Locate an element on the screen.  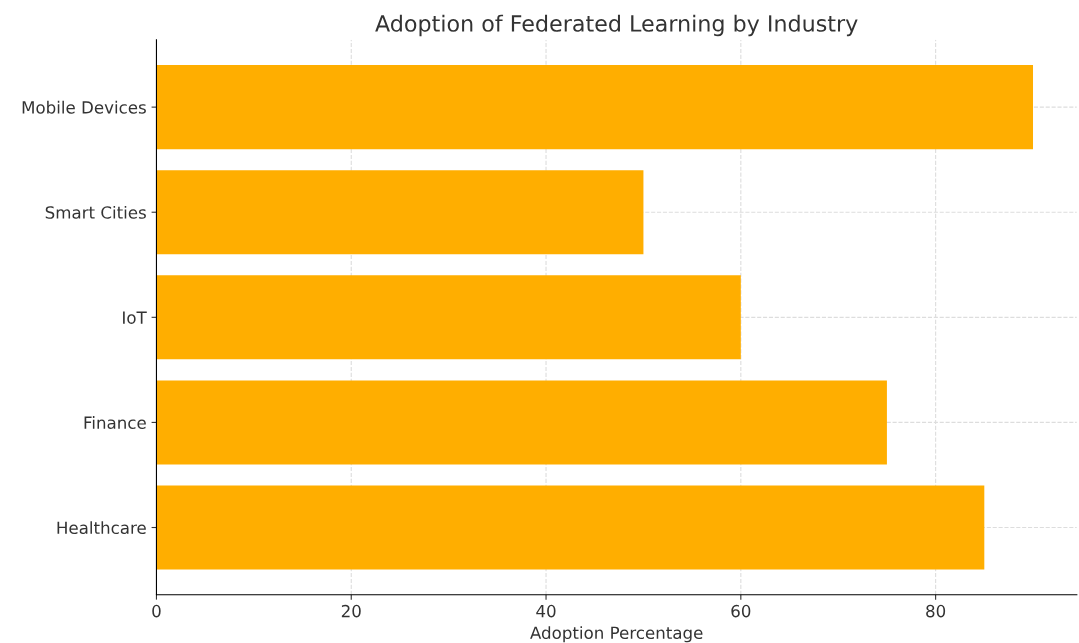
y-tick-label: Smart Cities is located at coordinates (95, 212).